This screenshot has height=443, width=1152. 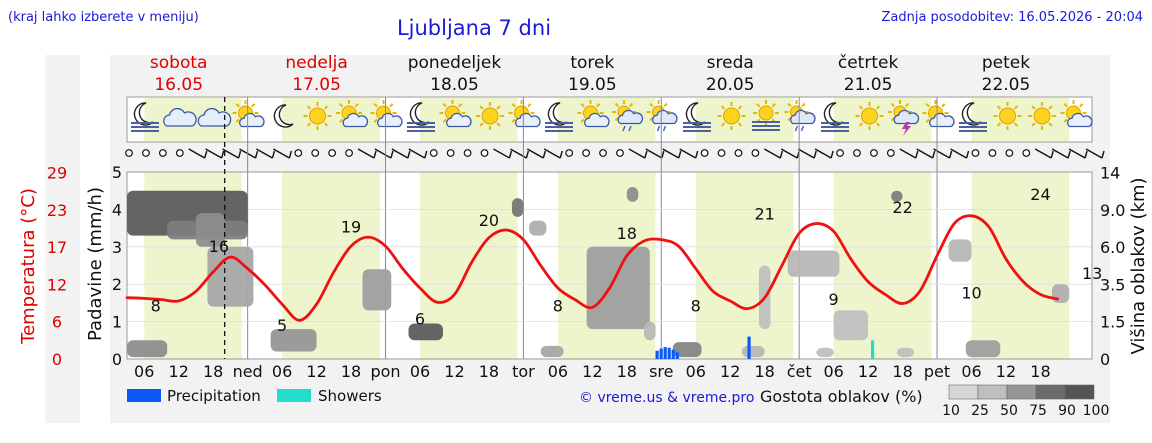 I want to click on temperature-value-label: 9, so click(x=834, y=299).